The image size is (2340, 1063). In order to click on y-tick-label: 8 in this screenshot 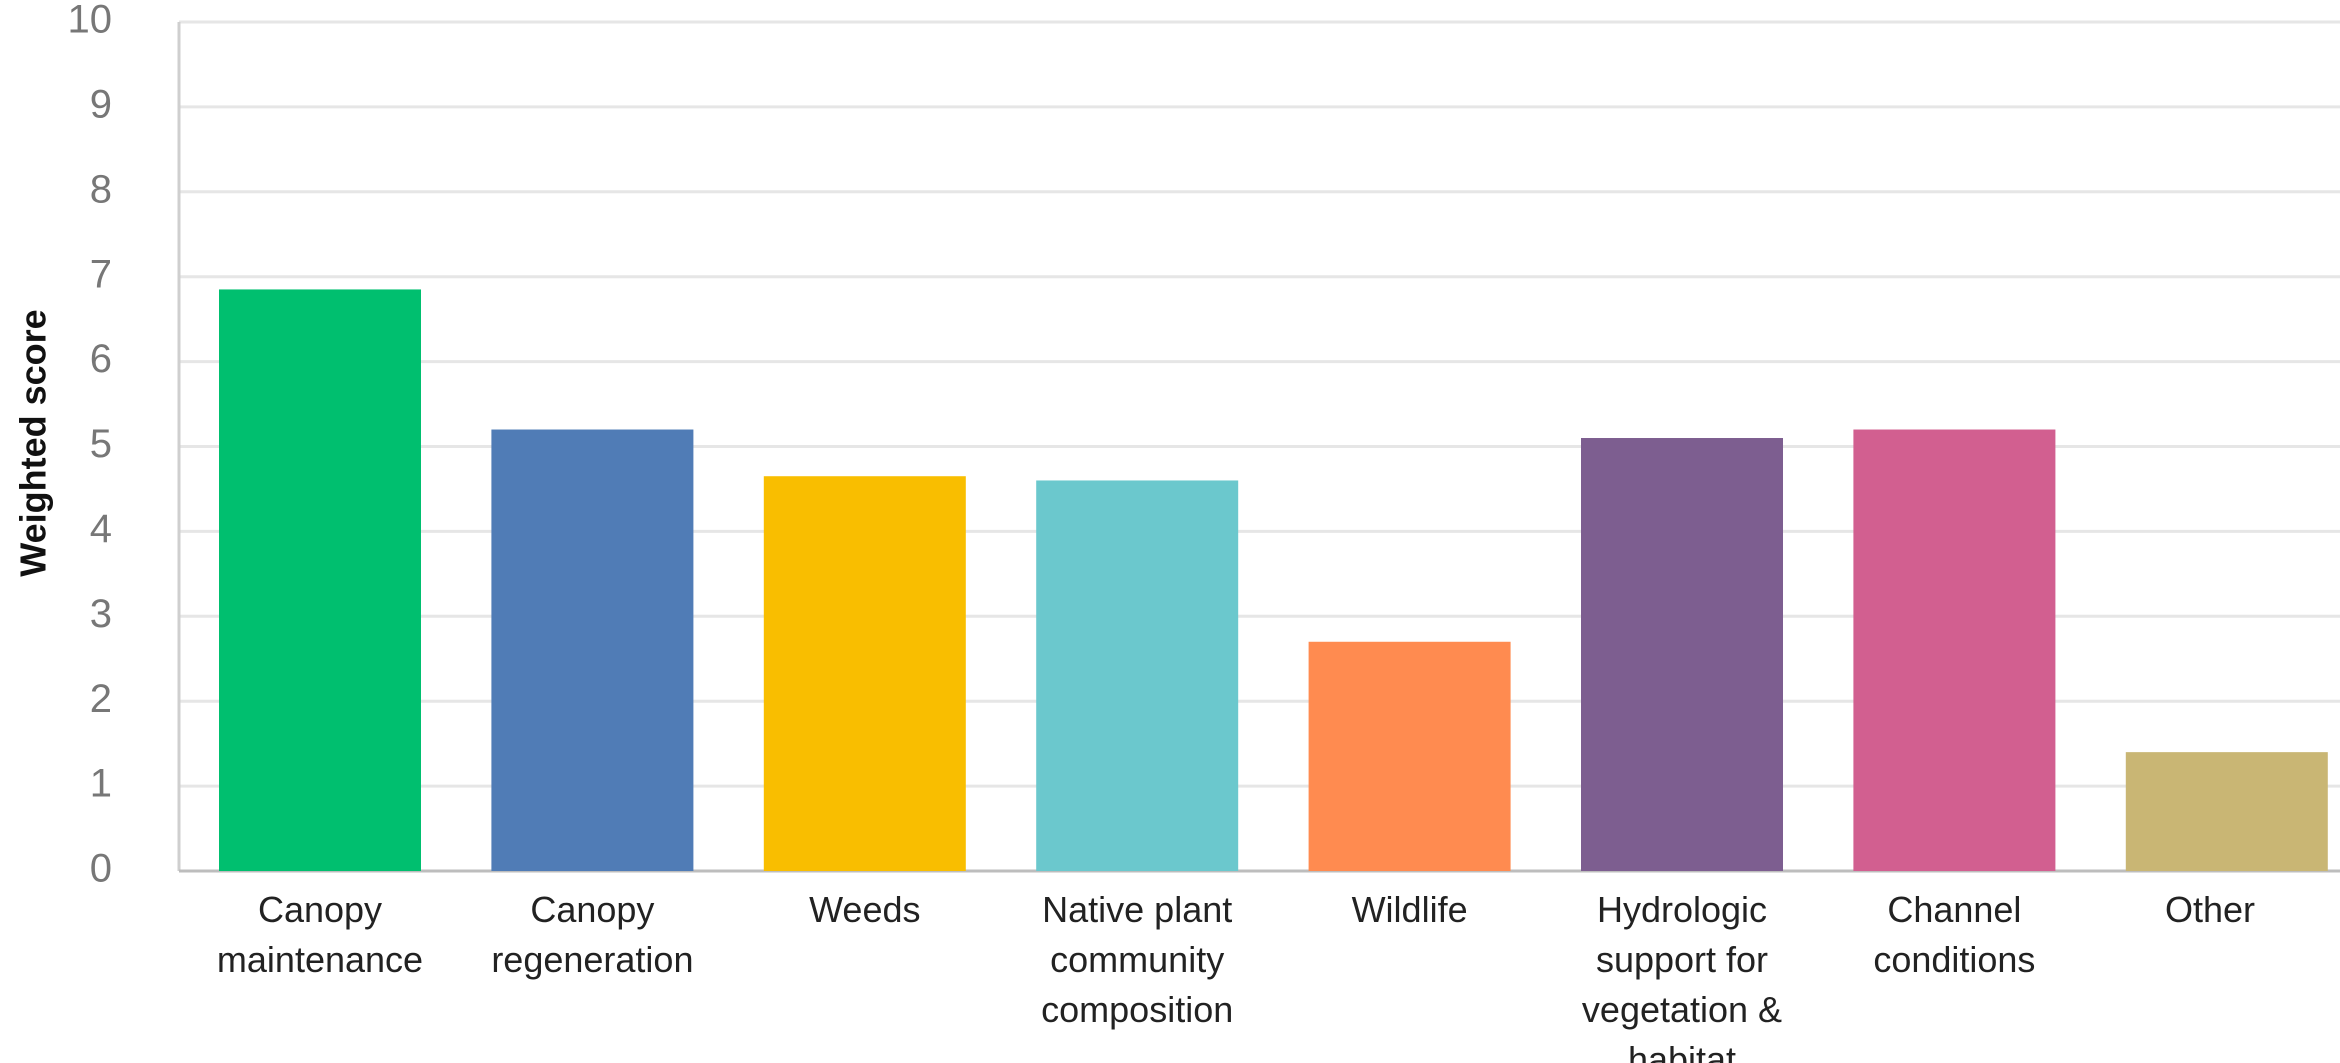, I will do `click(101, 189)`.